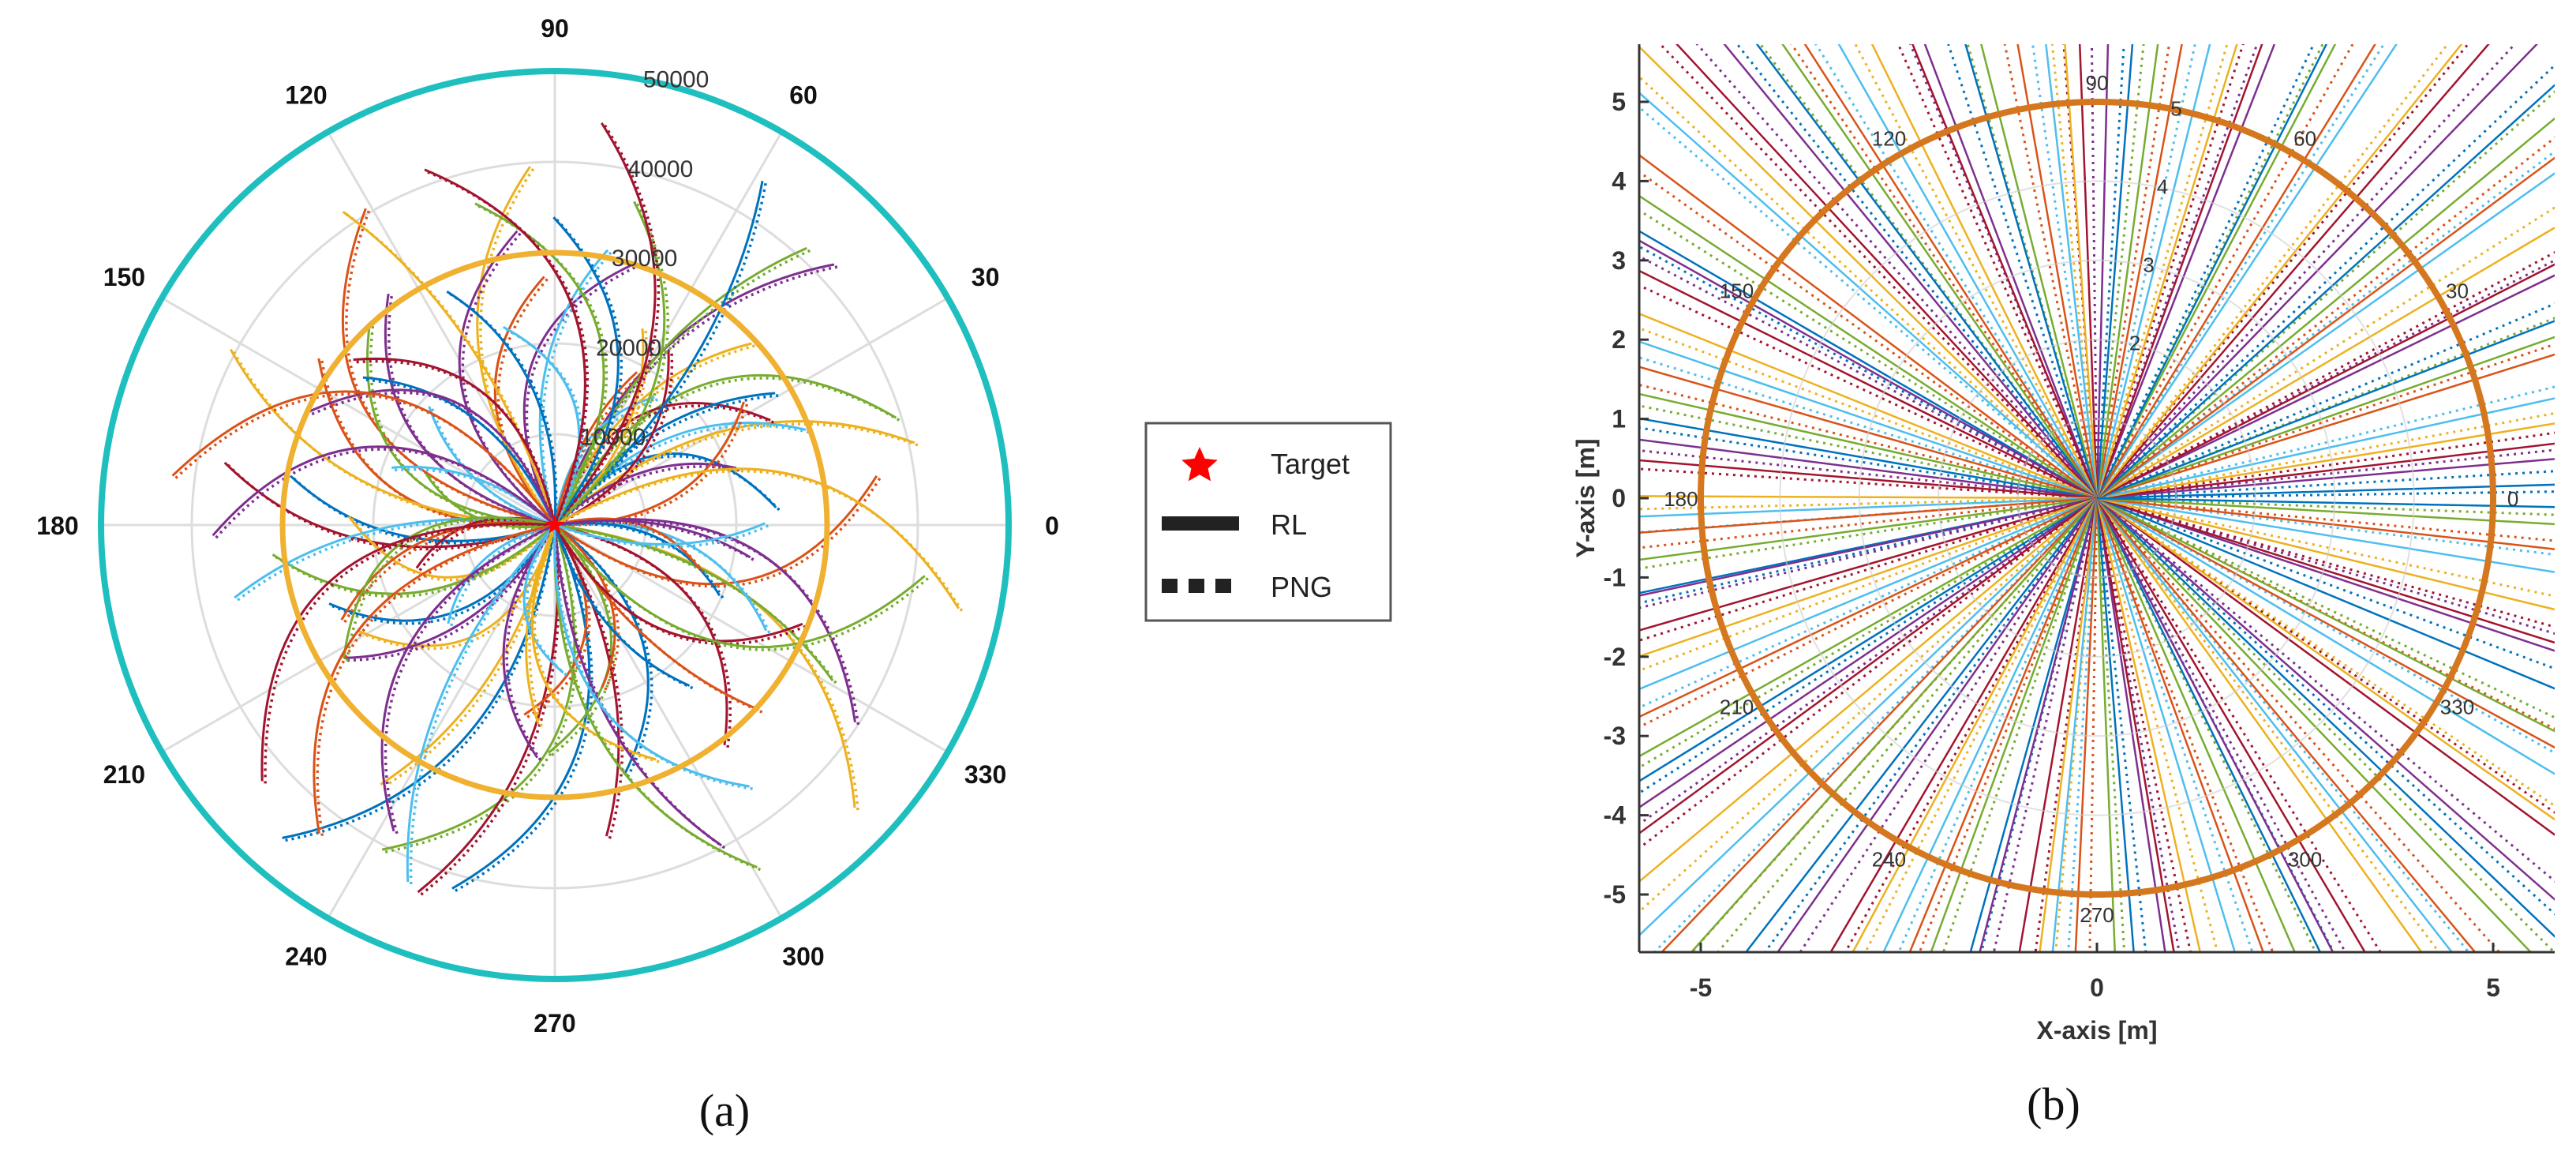  Describe the element at coordinates (613, 438) in the screenshot. I see `r-tick-label: 10000` at that location.